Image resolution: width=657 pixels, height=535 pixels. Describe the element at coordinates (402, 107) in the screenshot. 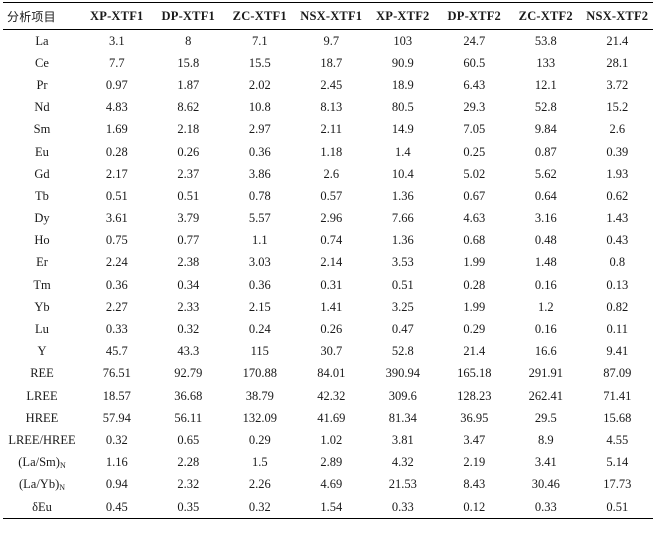

I see `table-cell: 80.5` at that location.